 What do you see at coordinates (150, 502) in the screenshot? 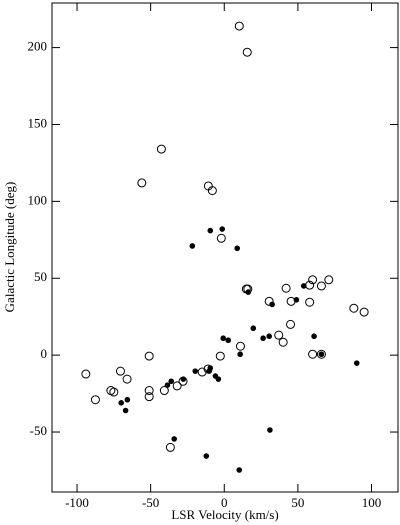
I see `x-tick-label: -50` at bounding box center [150, 502].